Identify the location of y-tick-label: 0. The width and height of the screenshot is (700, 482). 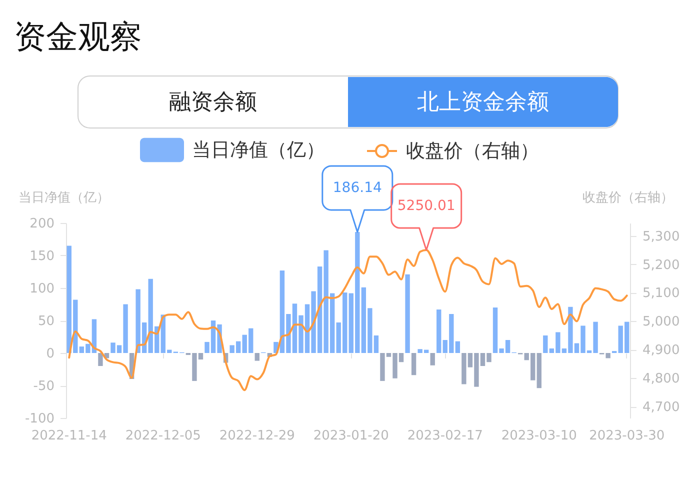
(50, 354).